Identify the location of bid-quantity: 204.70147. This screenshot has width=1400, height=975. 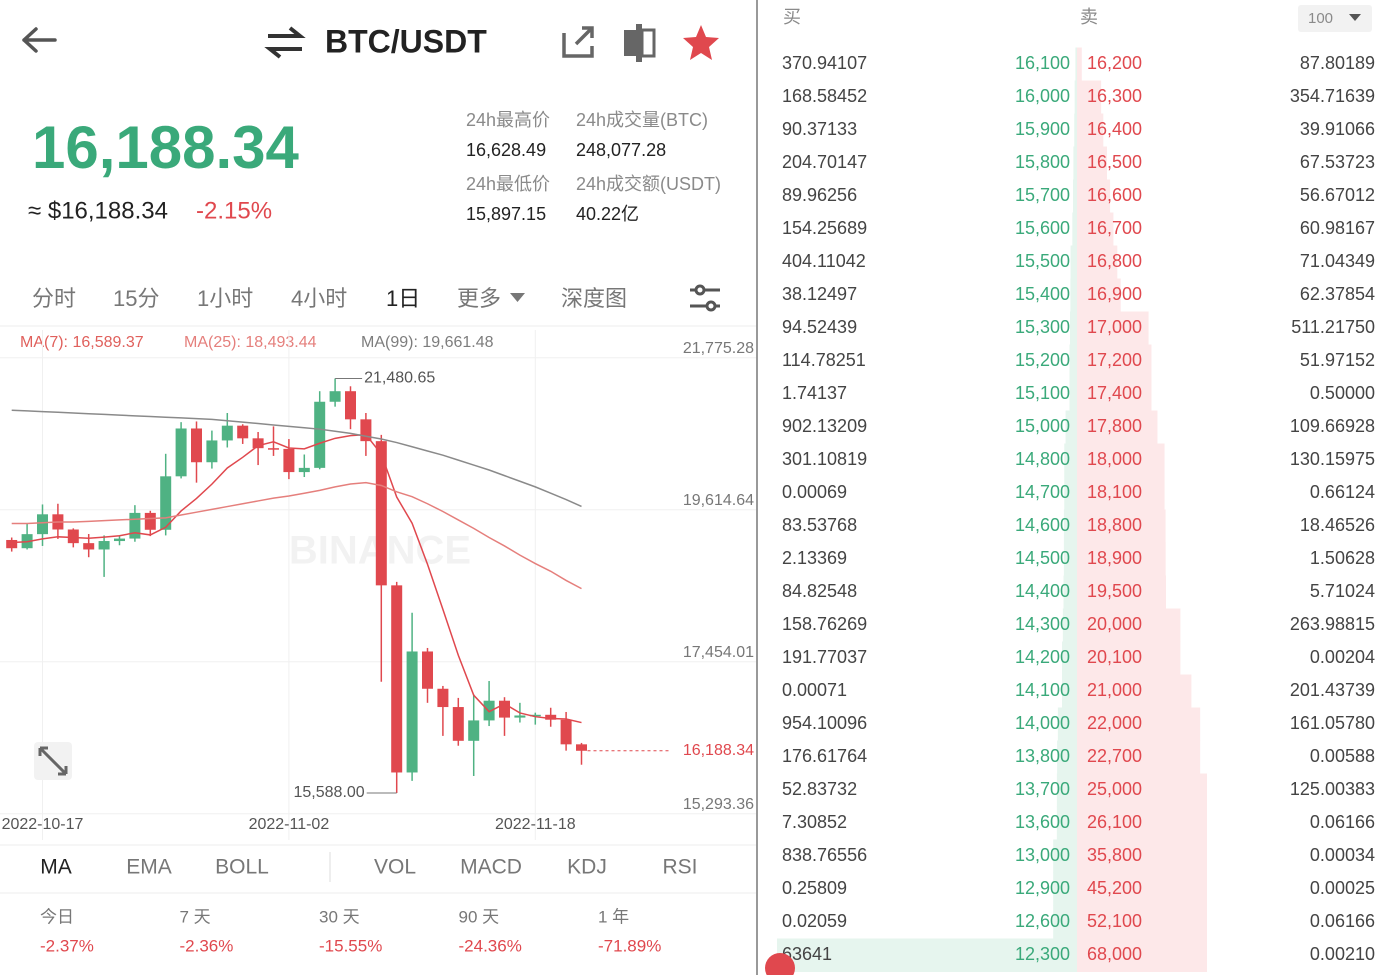
(824, 162).